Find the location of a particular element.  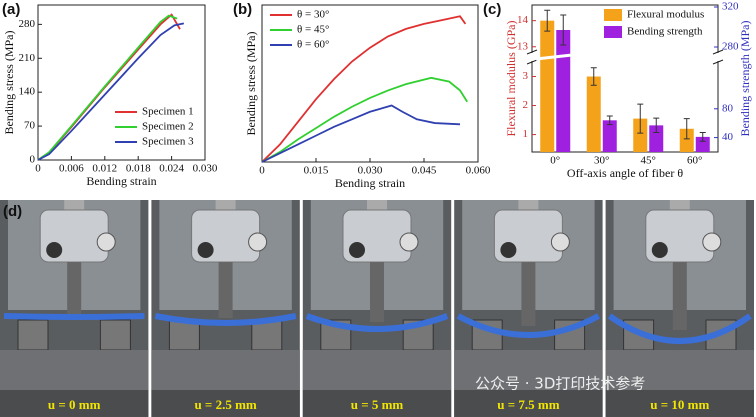

x-tick-label: 0.012 is located at coordinates (104, 169).